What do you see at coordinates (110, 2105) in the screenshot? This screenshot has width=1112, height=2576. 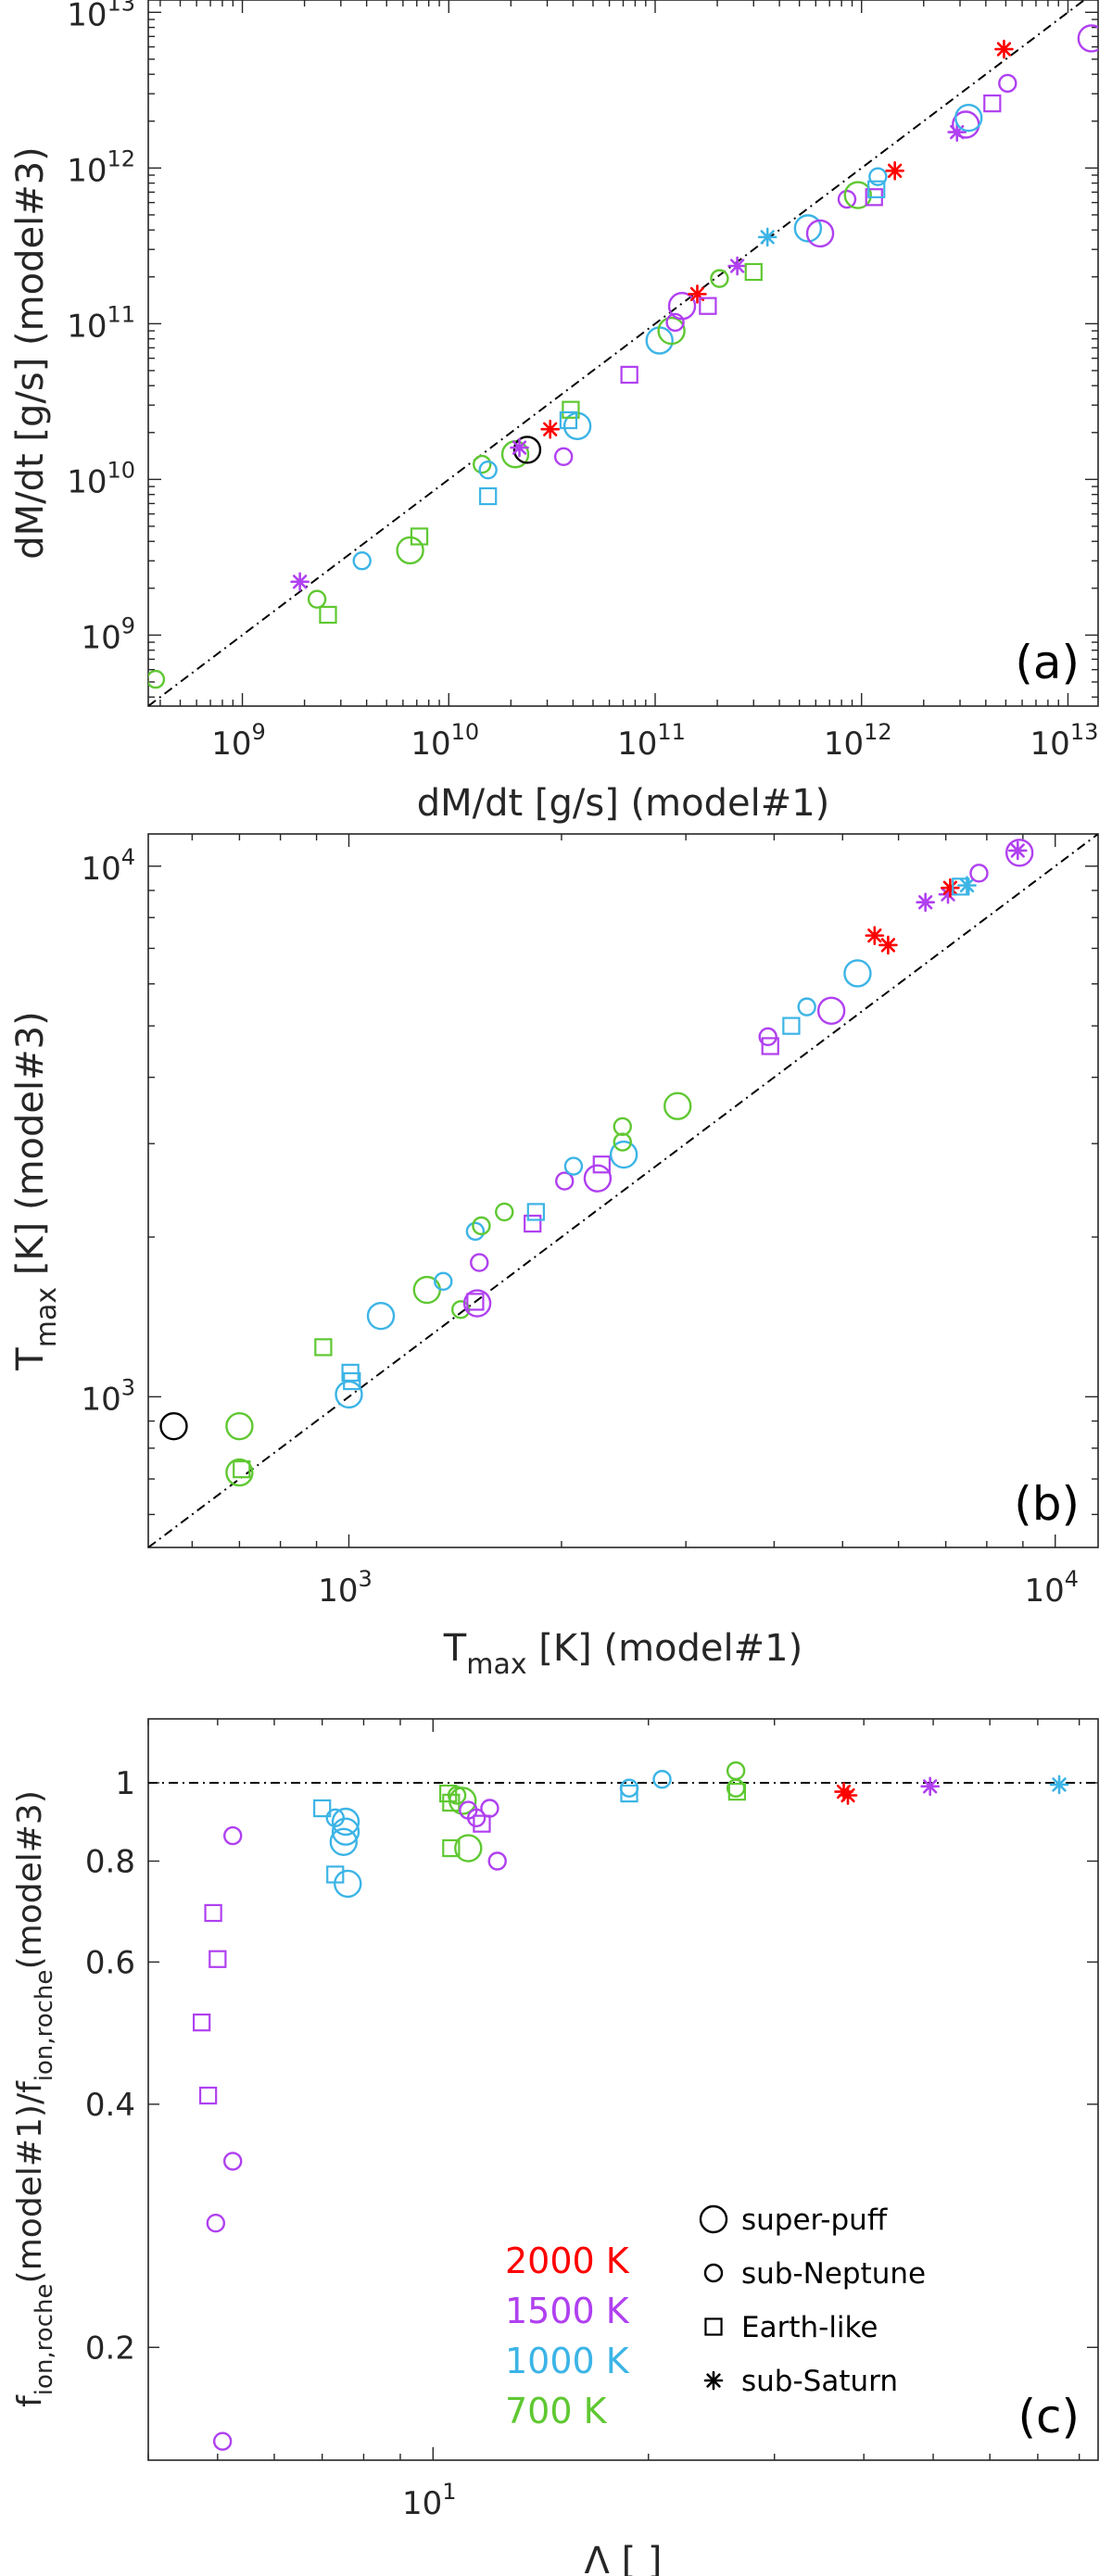 I see `y-tick-label: 0.4` at bounding box center [110, 2105].